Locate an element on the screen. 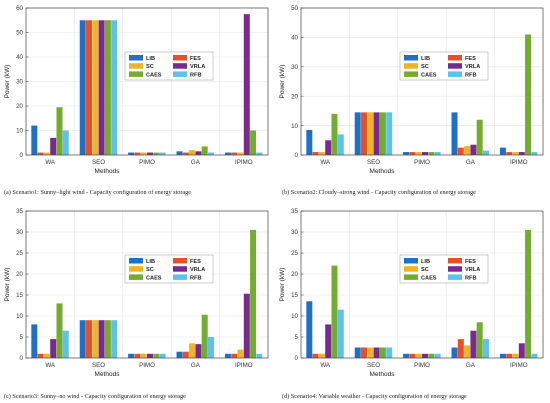 The height and width of the screenshot is (403, 550). y-tick-label: 5 is located at coordinates (297, 337).